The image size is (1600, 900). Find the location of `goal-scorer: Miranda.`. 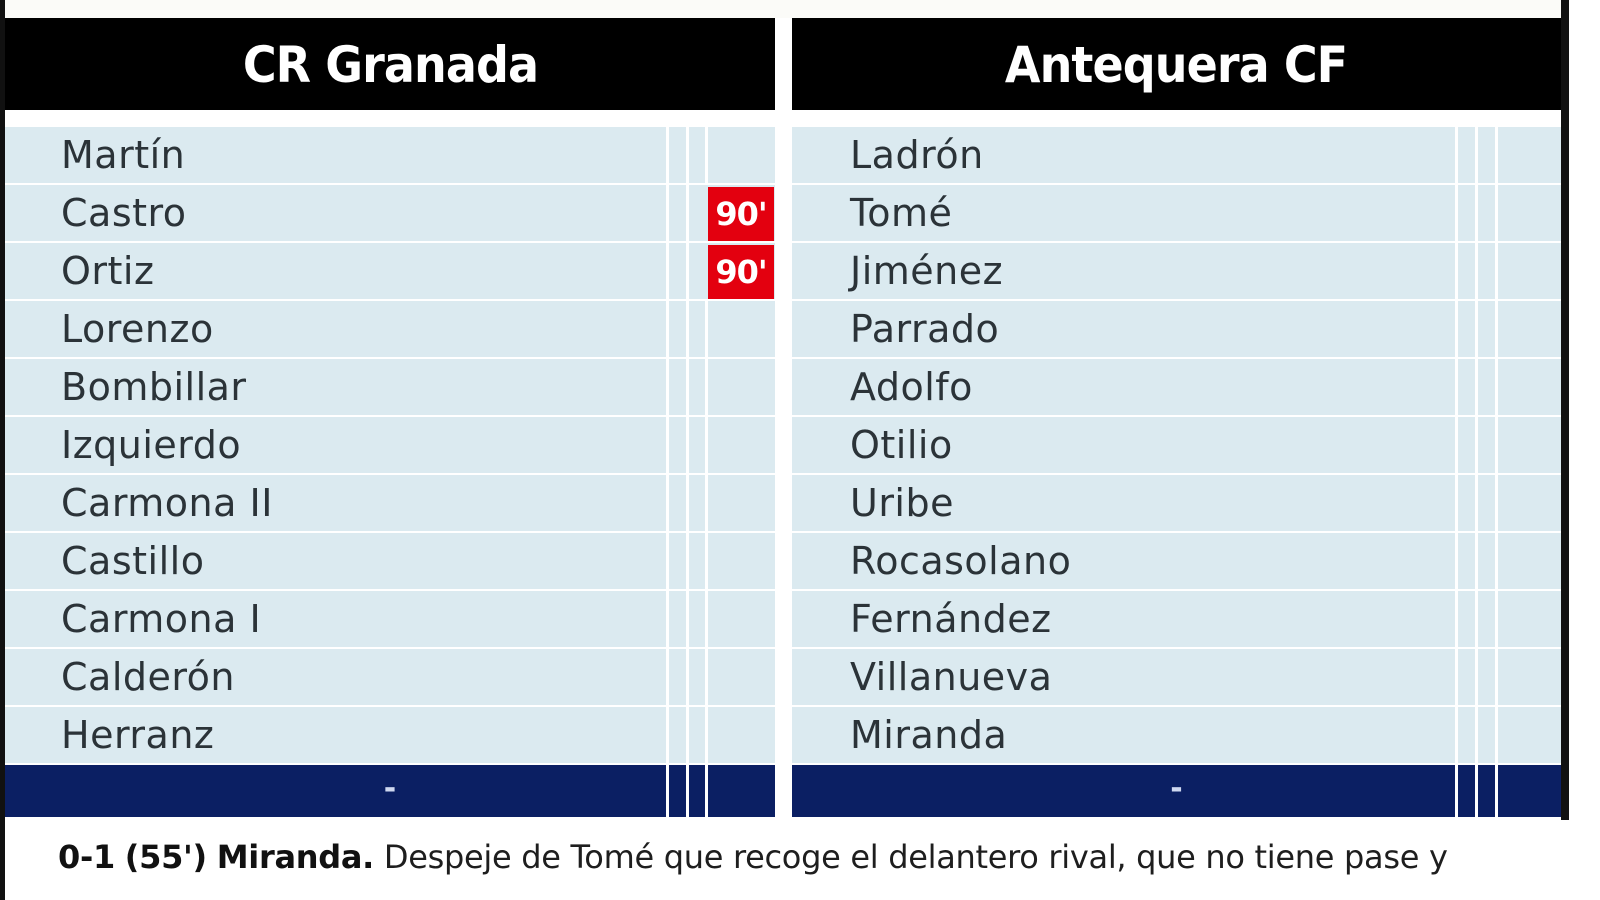

goal-scorer: Miranda. is located at coordinates (295, 857).